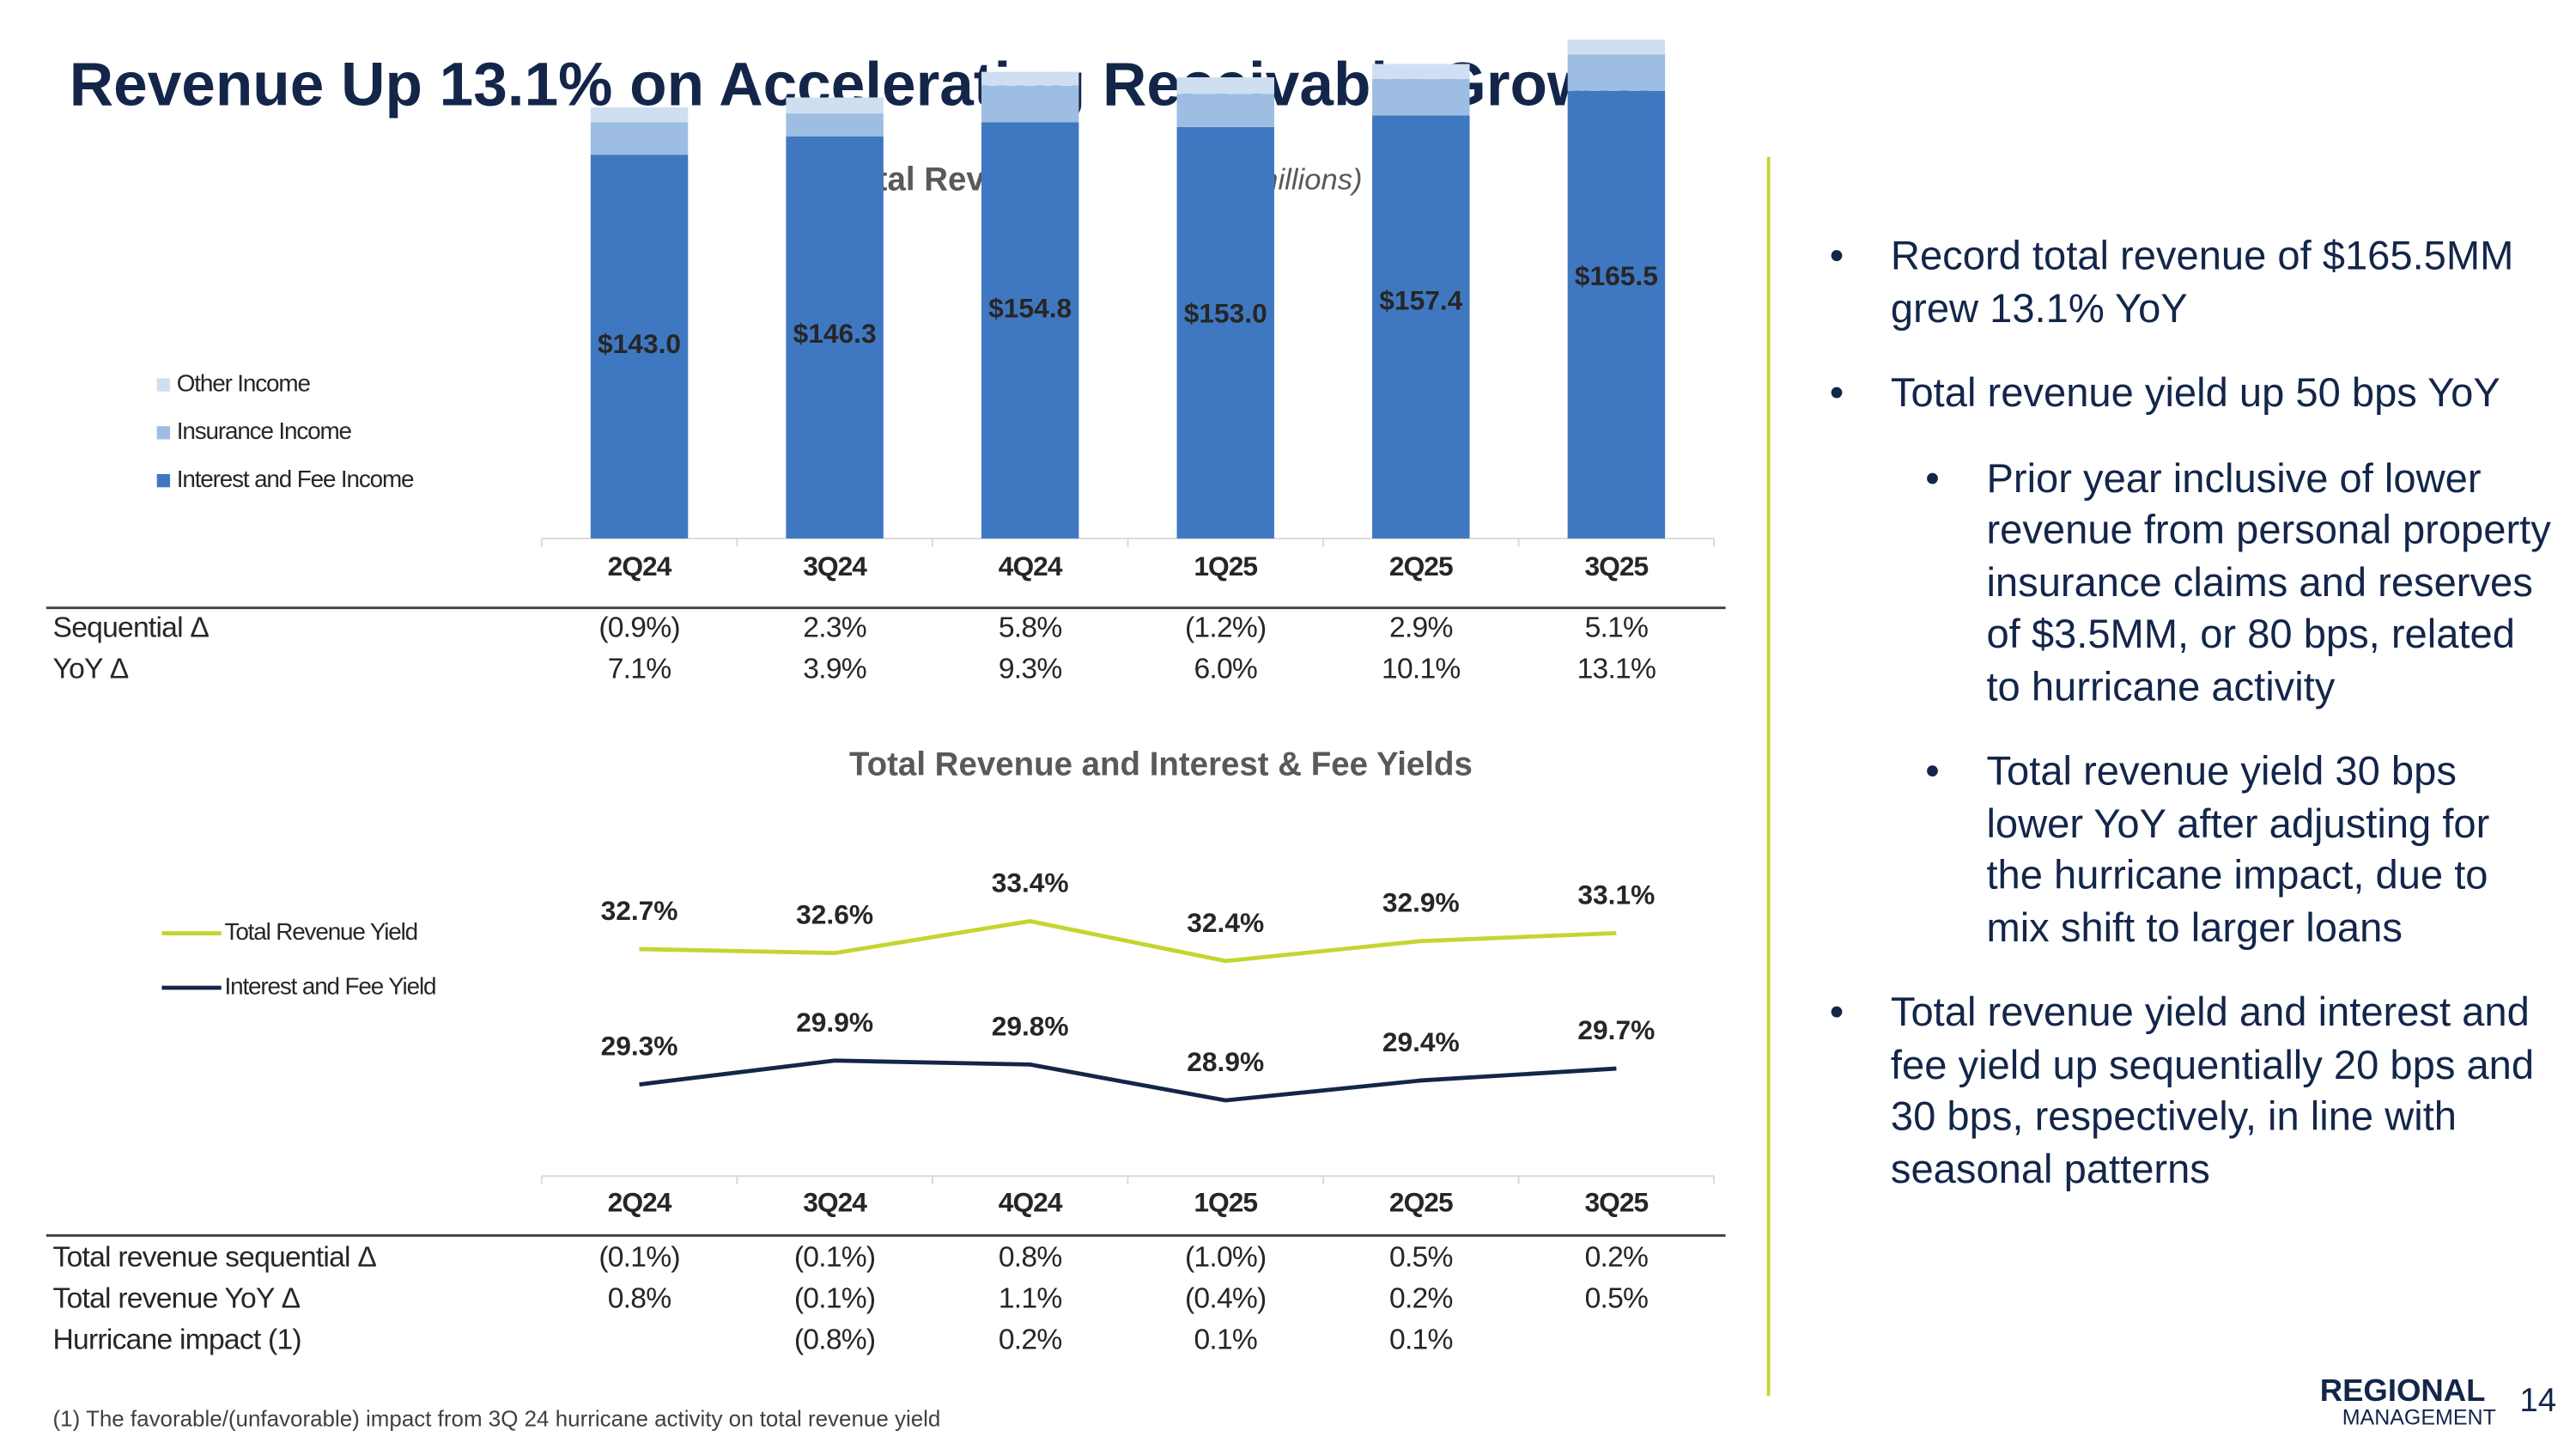 This screenshot has height=1449, width=2576. What do you see at coordinates (1225, 922) in the screenshot?
I see `data-label: 32.4%` at bounding box center [1225, 922].